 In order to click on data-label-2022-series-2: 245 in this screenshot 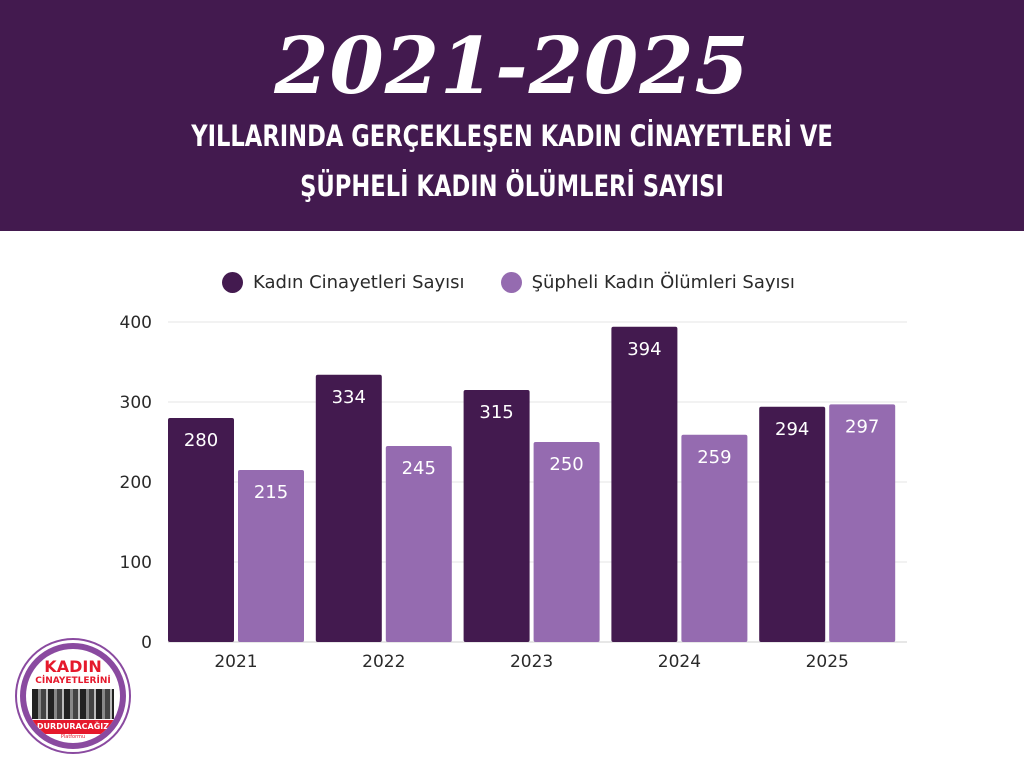, I will do `click(419, 468)`.